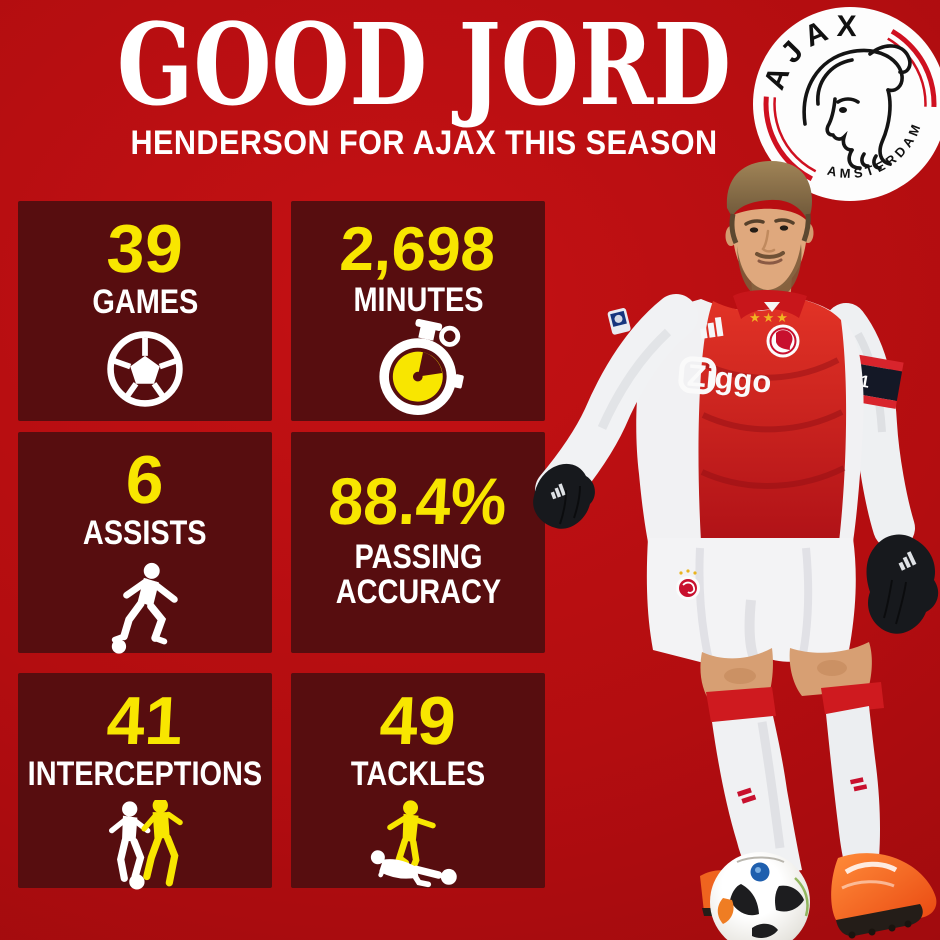 The width and height of the screenshot is (940, 940). Describe the element at coordinates (145, 302) in the screenshot. I see `stat-label: GAMES` at that location.